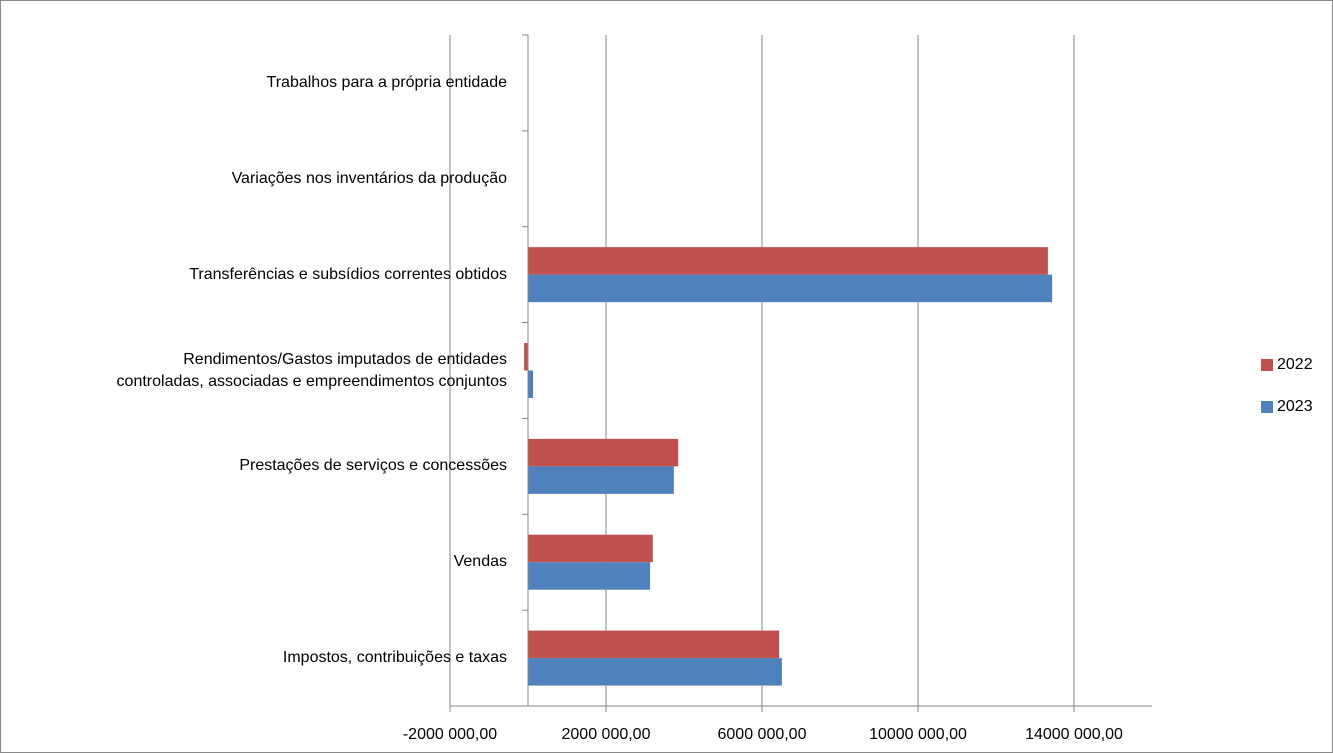 The width and height of the screenshot is (1333, 753). Describe the element at coordinates (1295, 406) in the screenshot. I see `legend-label: 2023` at that location.